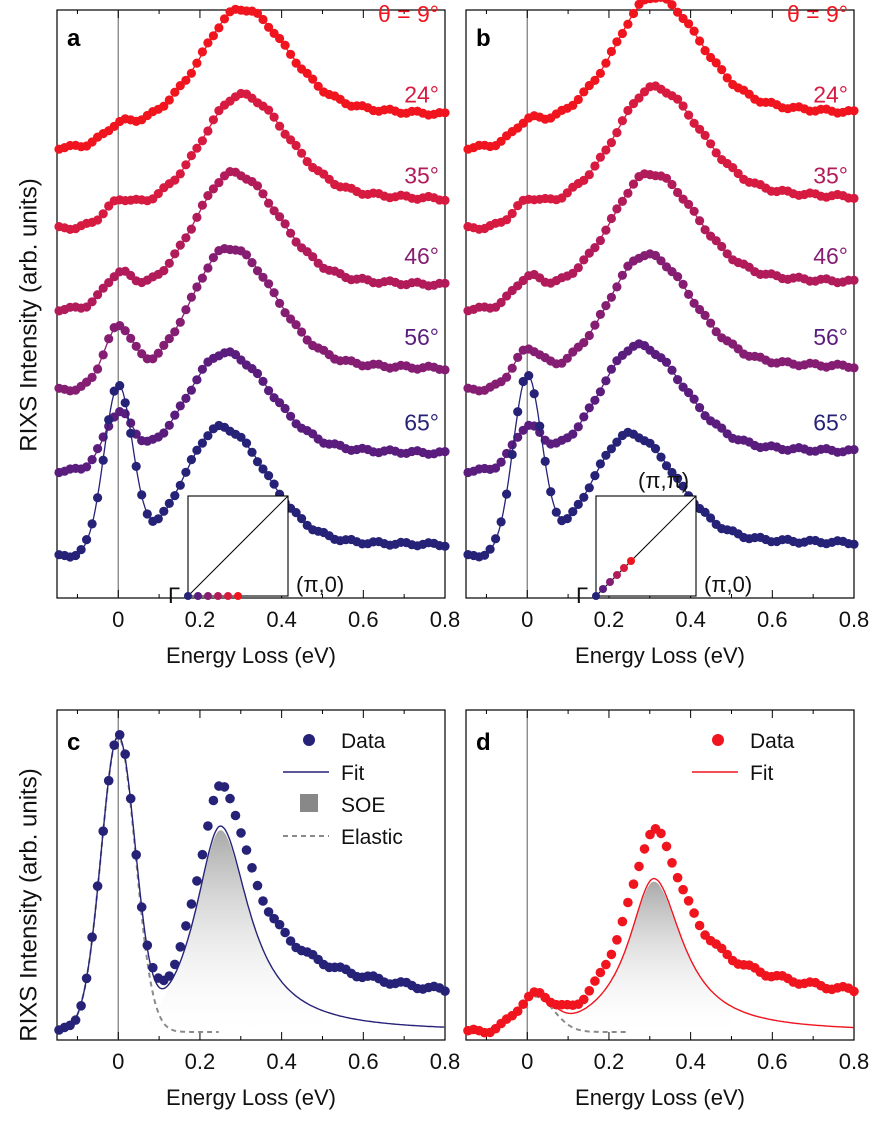 The image size is (874, 1131). Describe the element at coordinates (483, 742) in the screenshot. I see `panel-letter: d` at that location.